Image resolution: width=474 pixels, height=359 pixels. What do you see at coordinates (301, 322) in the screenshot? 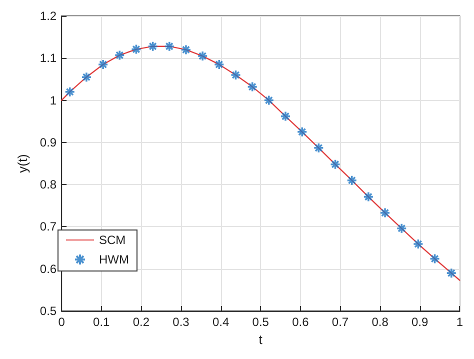
I see `x-tick-label: 0.6` at bounding box center [301, 322].